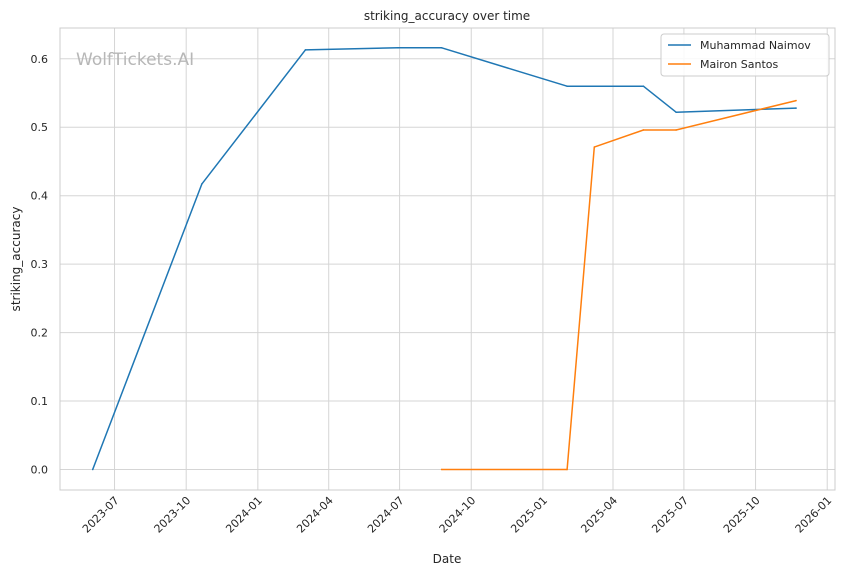  What do you see at coordinates (315, 515) in the screenshot?
I see `x-tick-label: 2024-04` at bounding box center [315, 515].